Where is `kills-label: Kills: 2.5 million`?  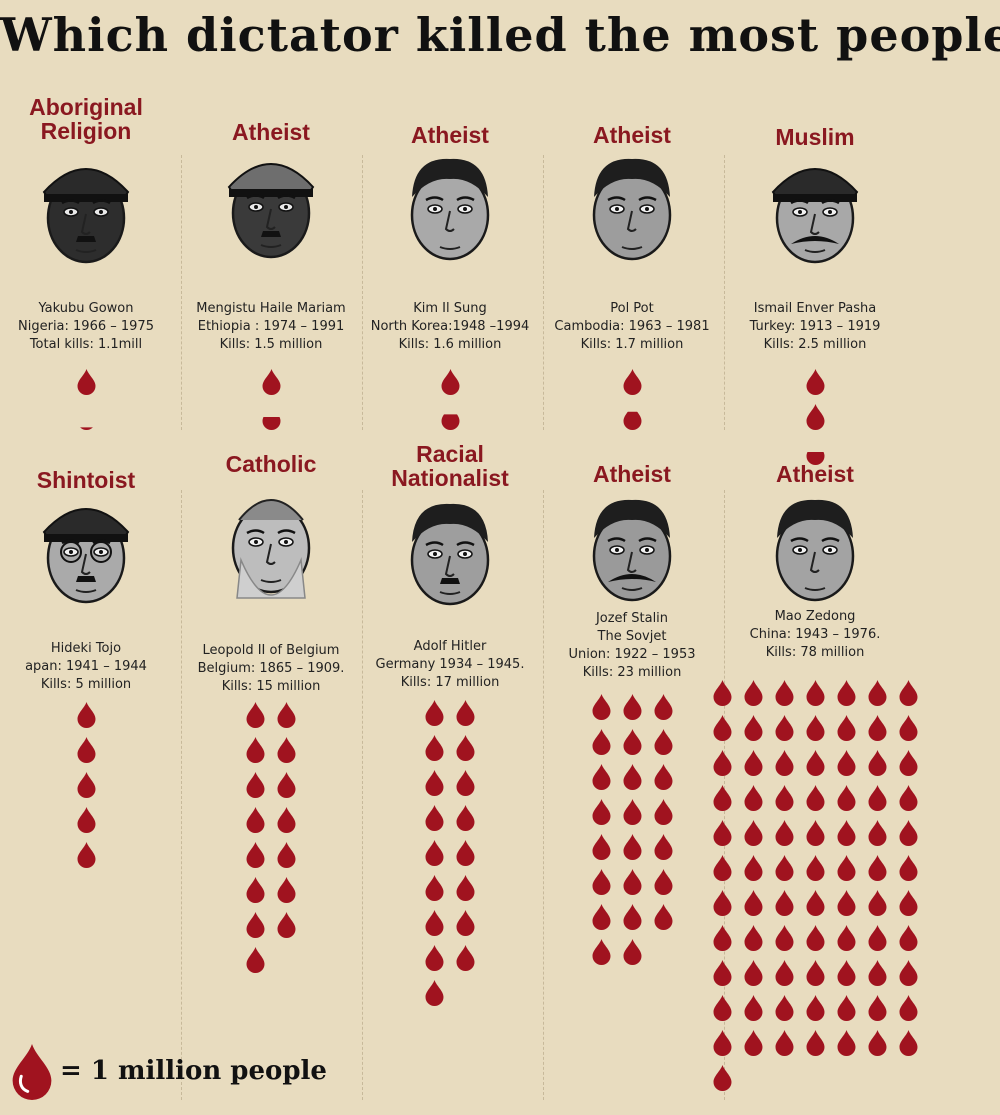
kills-label: Kills: 2.5 million is located at coordinates (815, 344).